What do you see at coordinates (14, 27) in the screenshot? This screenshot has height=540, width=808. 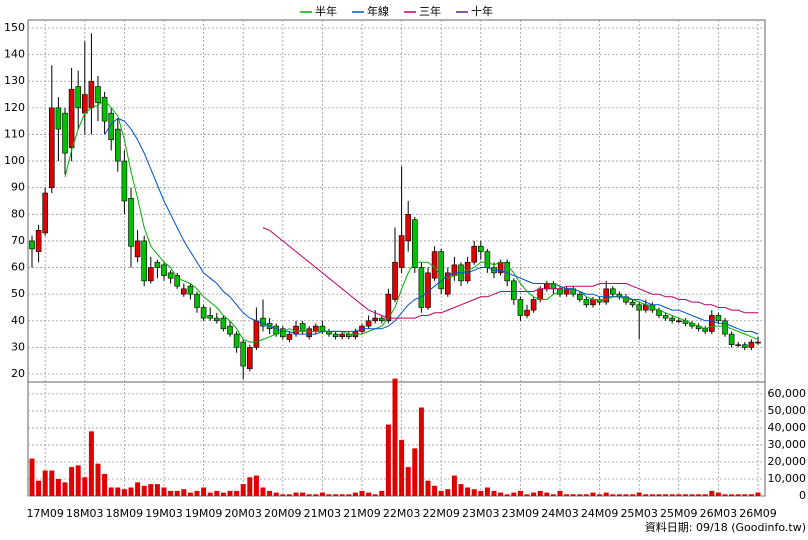 I see `y-tick-label: 150` at bounding box center [14, 27].